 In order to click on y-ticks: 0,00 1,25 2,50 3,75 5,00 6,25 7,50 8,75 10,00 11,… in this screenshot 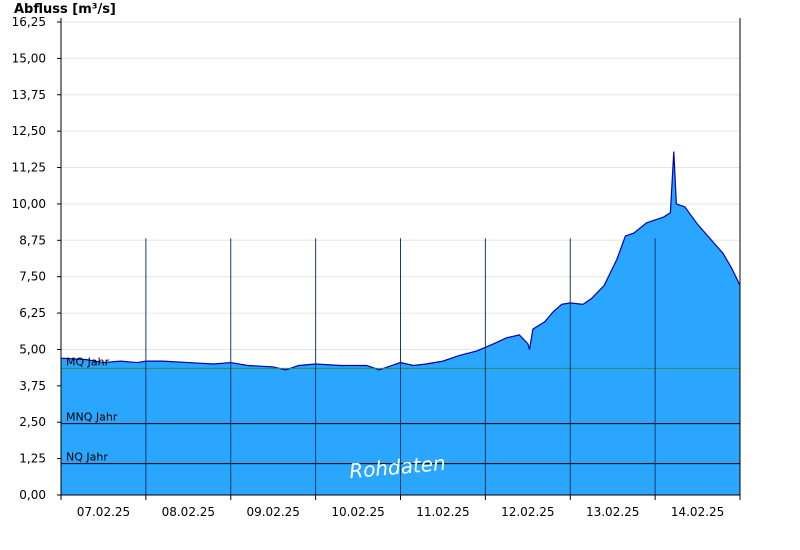, I will do `click(36, 258)`.